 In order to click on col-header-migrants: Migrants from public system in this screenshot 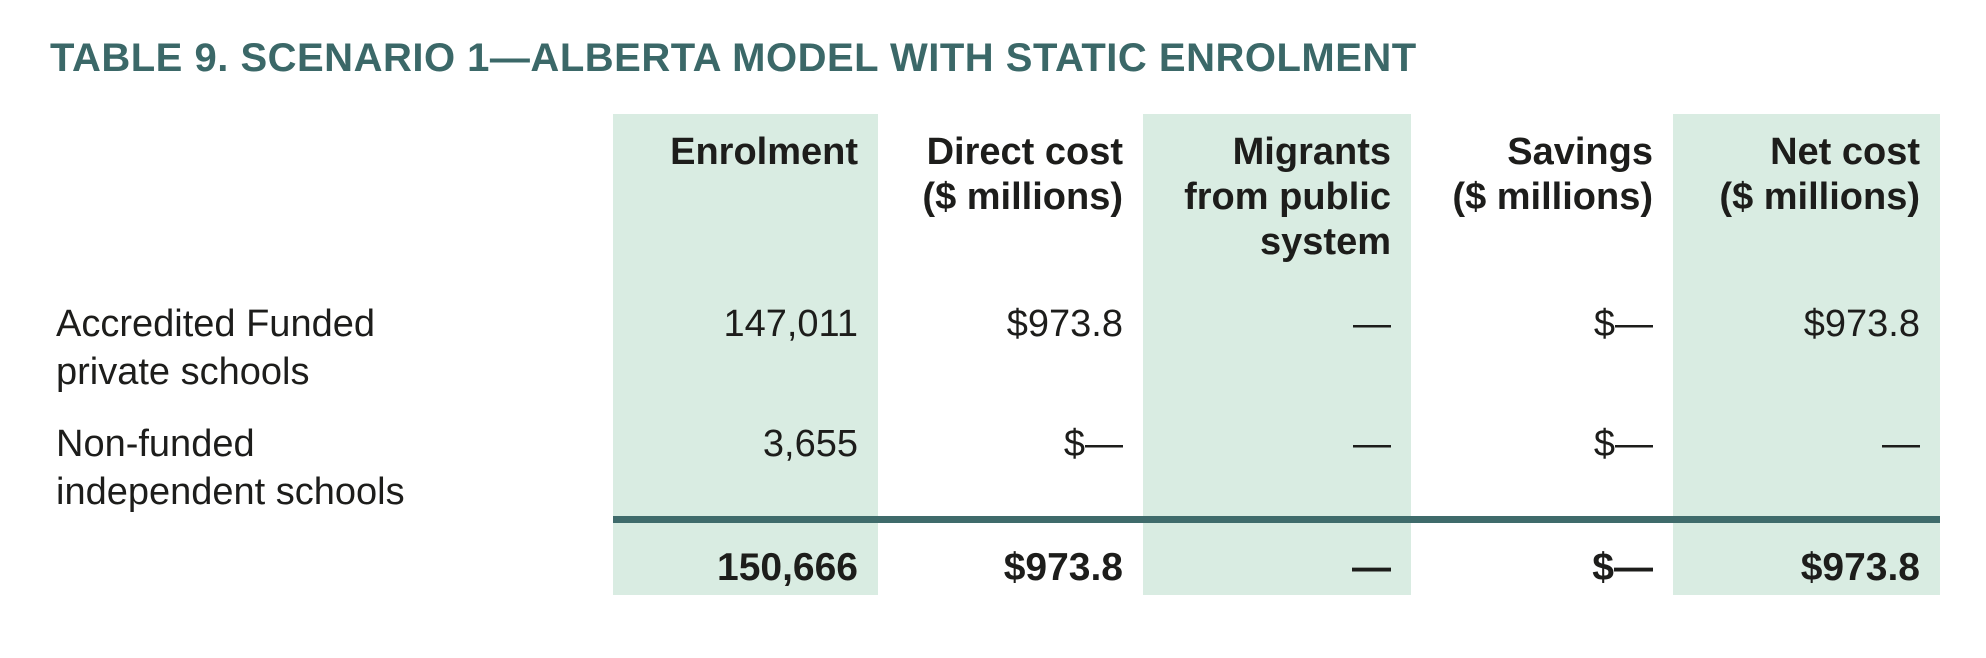, I will do `click(1277, 204)`.